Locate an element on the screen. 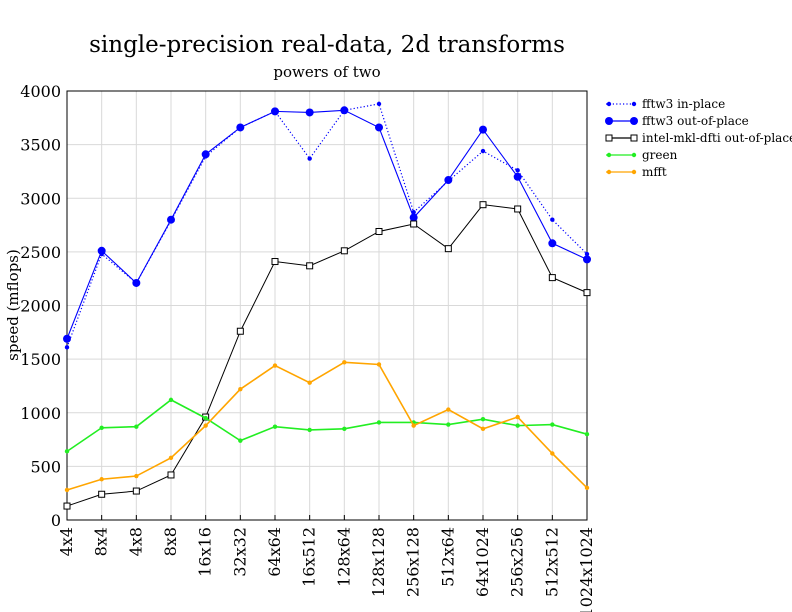 This screenshot has height=612, width=792. legend-label: intel-mkl-dfti out-of-place is located at coordinates (717, 138).